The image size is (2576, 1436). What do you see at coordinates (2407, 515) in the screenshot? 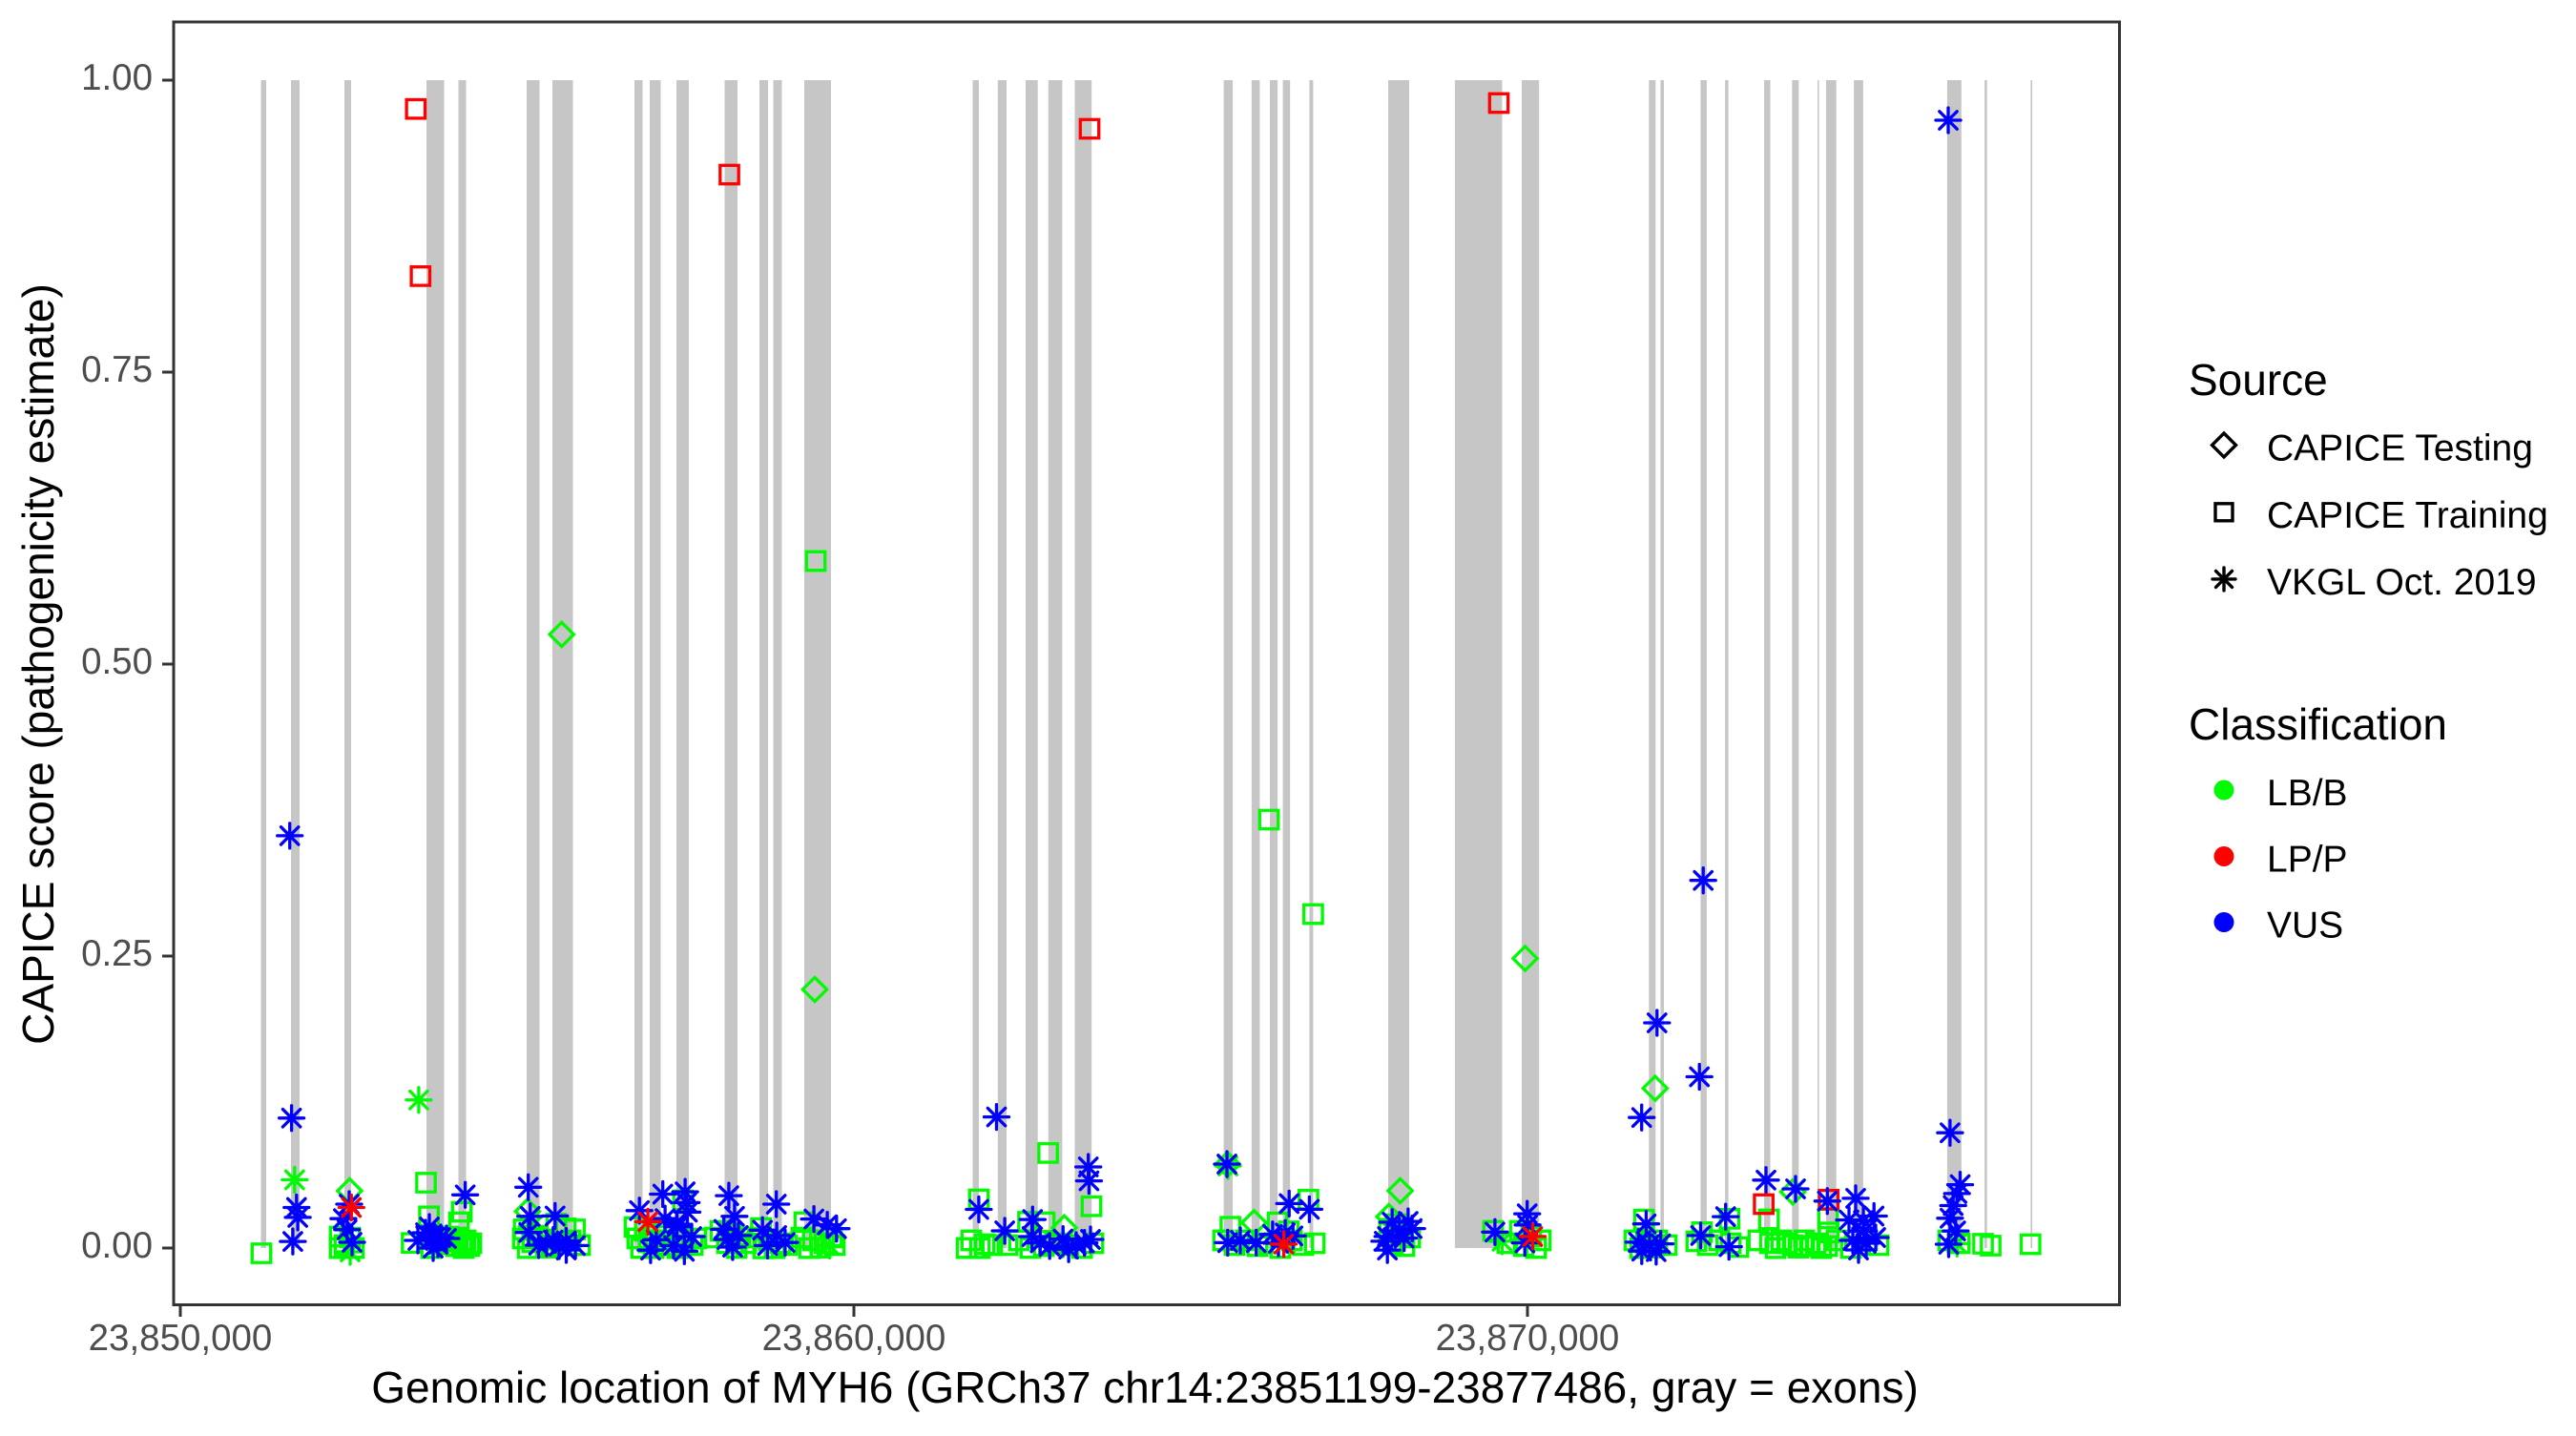
I see `svg-text: CAPICE Training` at bounding box center [2407, 515].